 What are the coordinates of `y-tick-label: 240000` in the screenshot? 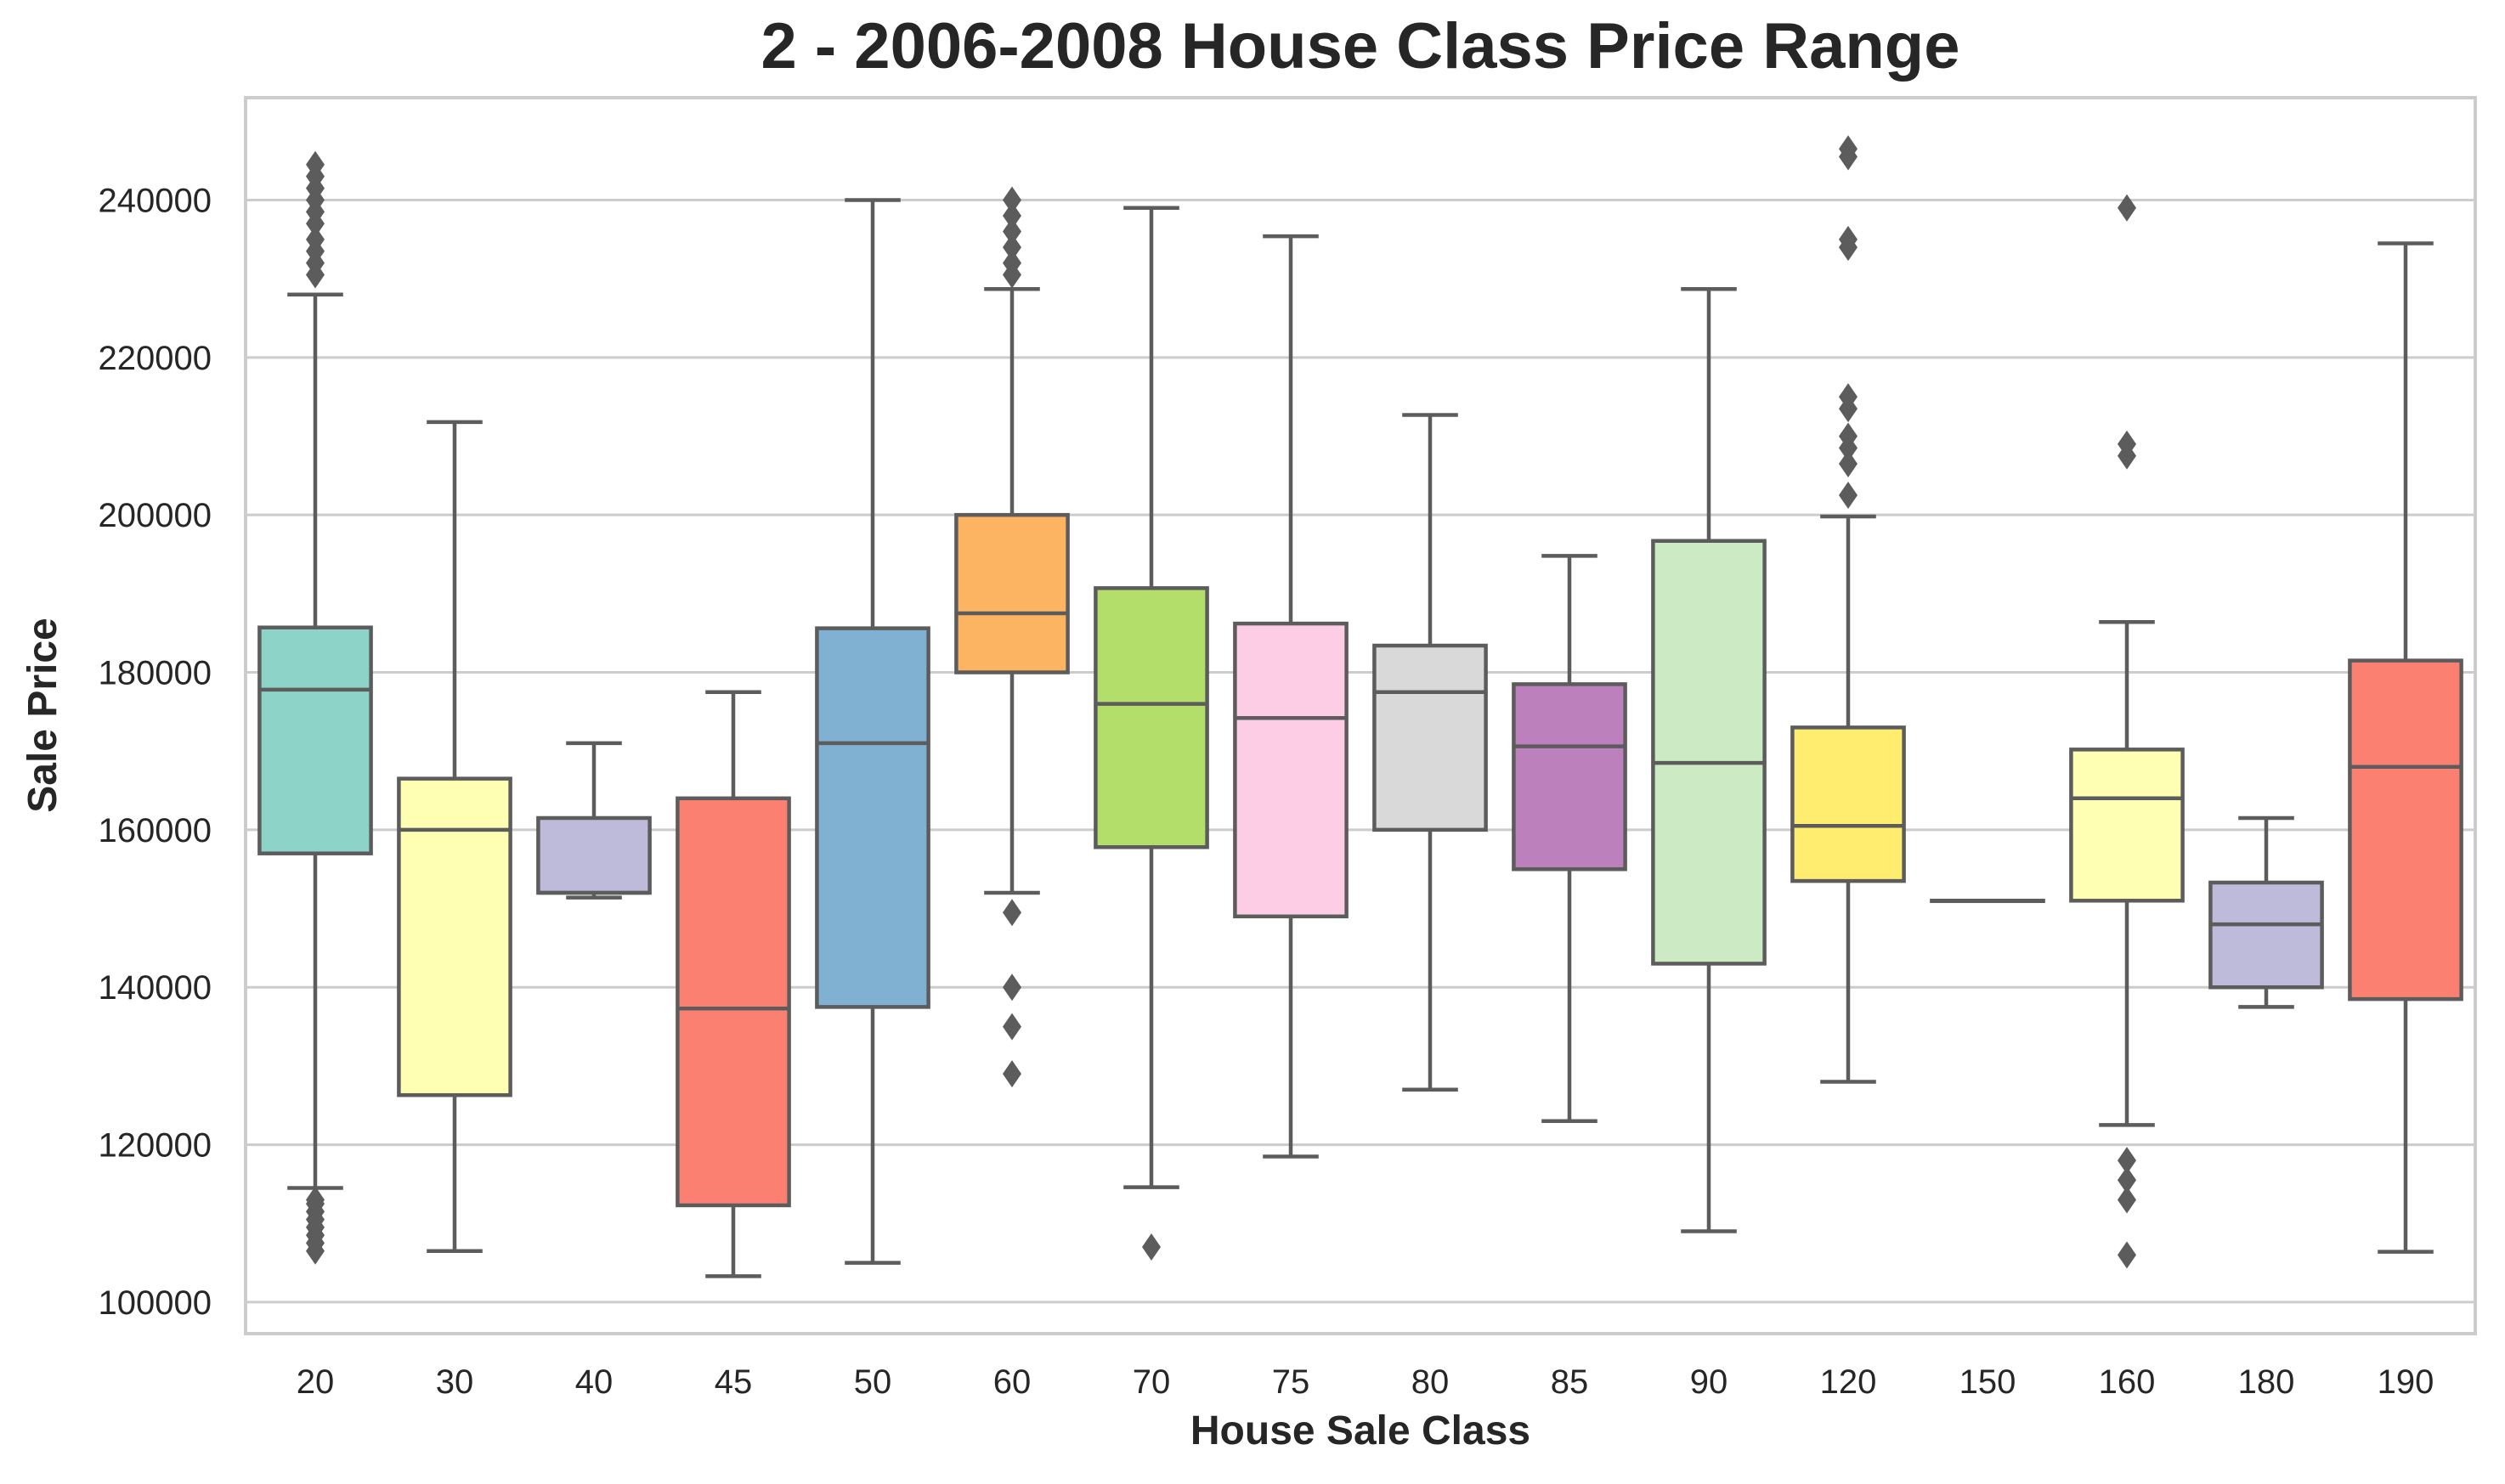 It's located at (156, 200).